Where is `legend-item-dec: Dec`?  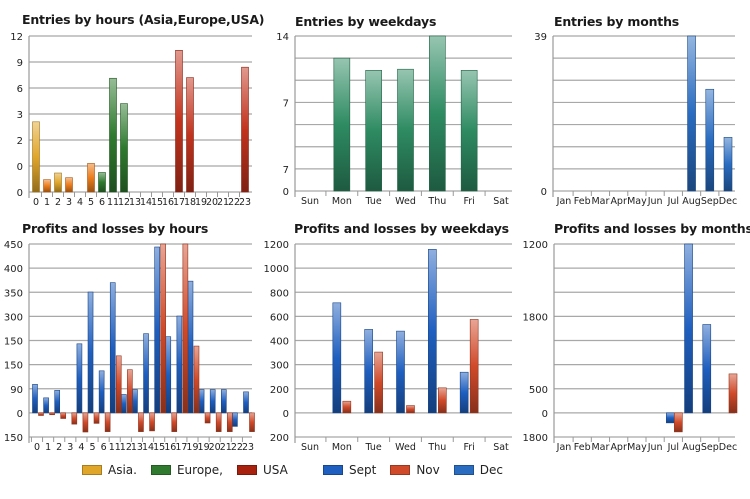
legend-item-dec: Dec is located at coordinates (478, 470).